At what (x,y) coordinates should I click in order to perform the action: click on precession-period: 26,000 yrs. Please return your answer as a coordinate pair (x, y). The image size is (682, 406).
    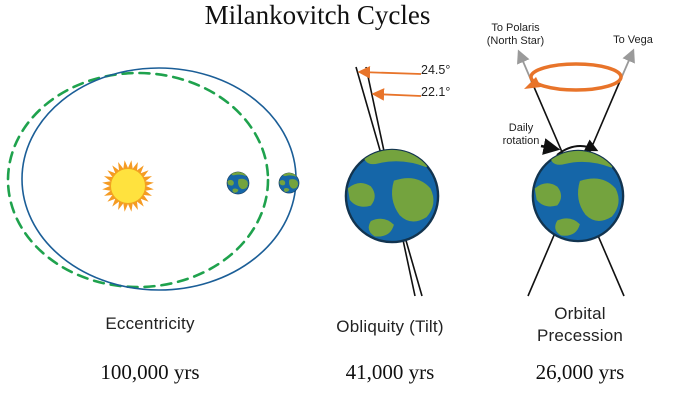
    Looking at the image, I should click on (580, 372).